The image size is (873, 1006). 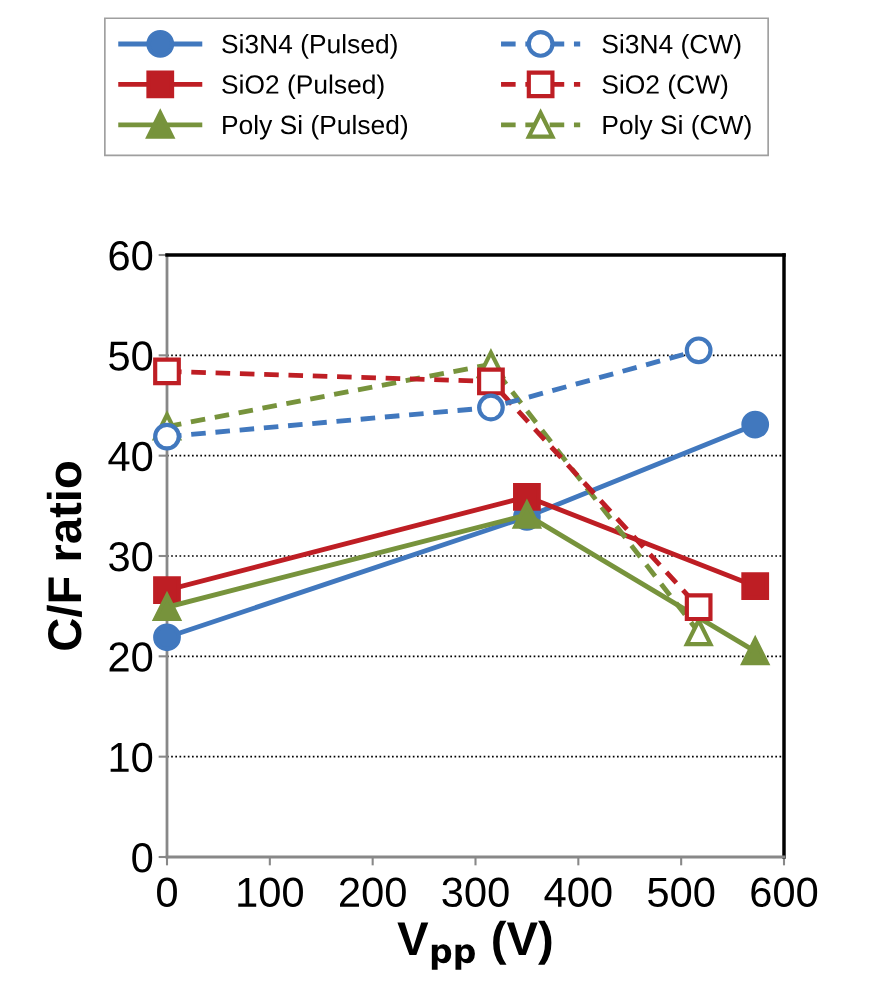 What do you see at coordinates (142, 858) in the screenshot?
I see `y-tick-label: 0` at bounding box center [142, 858].